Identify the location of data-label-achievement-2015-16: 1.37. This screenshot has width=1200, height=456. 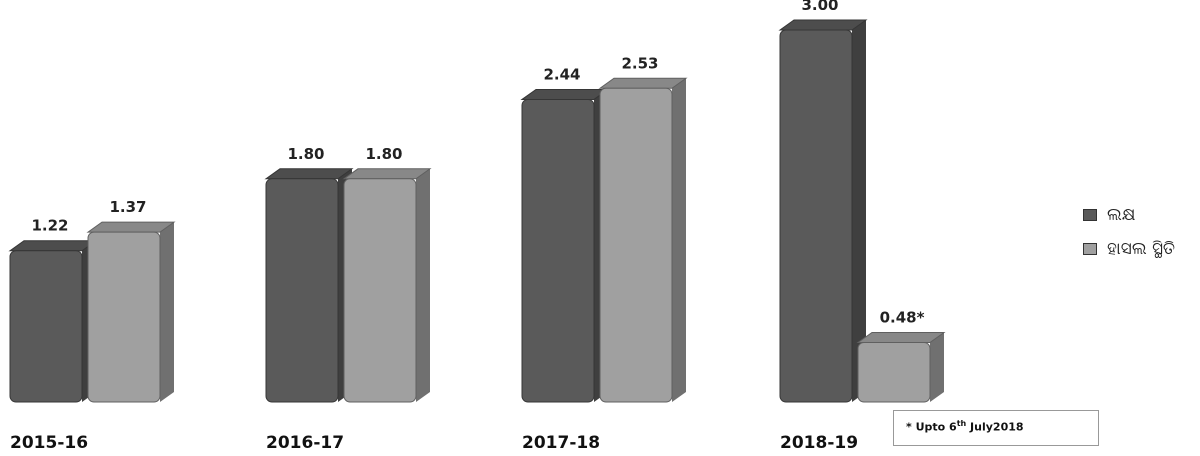
(127, 207).